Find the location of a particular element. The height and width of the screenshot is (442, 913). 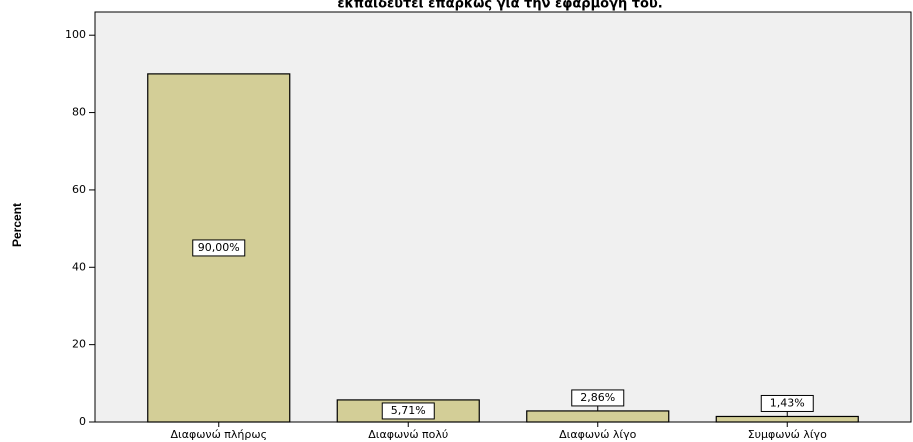

y-tick-label: 0 is located at coordinates (82, 421).